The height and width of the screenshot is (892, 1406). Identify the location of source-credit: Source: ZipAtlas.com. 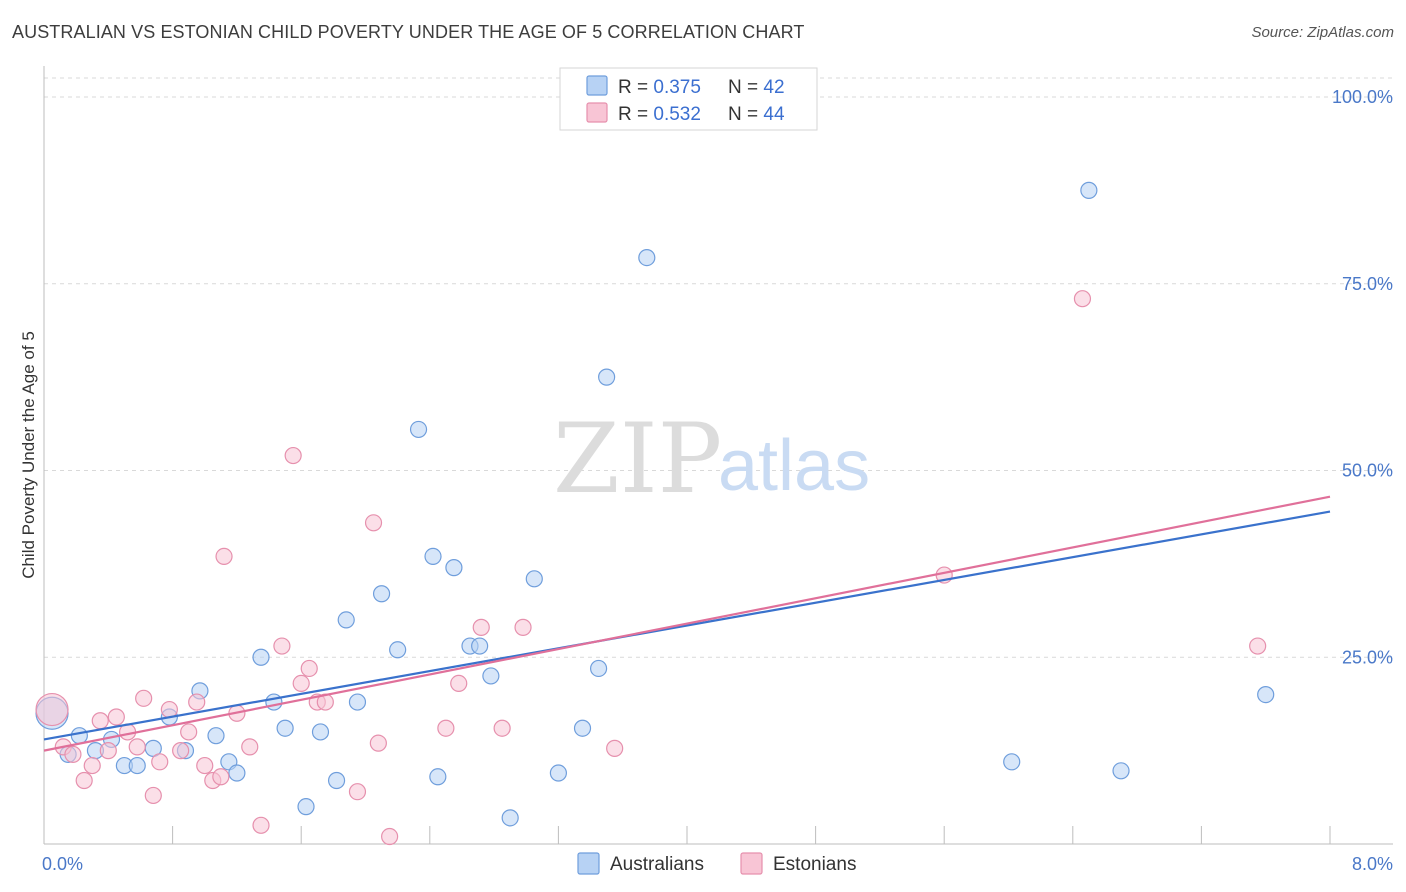
(1322, 32).